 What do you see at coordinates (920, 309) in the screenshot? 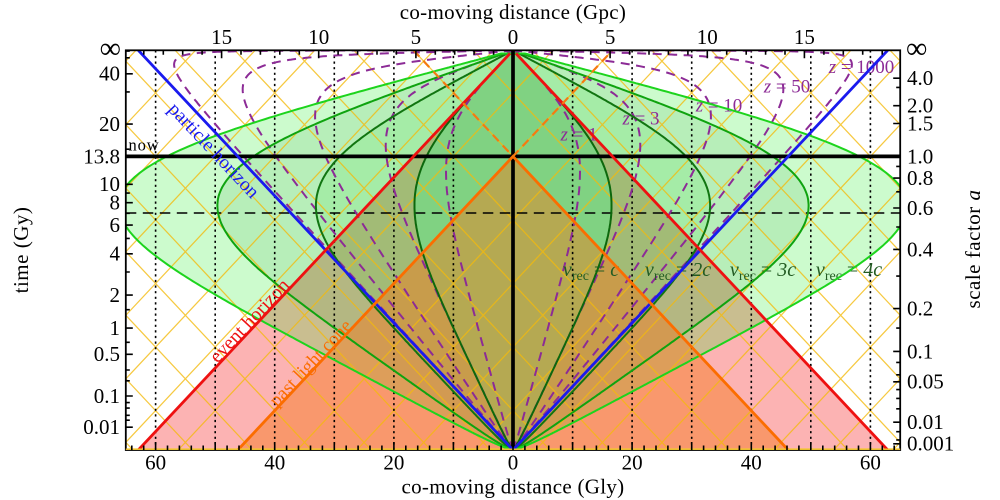
I see `svg-text: 0.2` at bounding box center [920, 309].